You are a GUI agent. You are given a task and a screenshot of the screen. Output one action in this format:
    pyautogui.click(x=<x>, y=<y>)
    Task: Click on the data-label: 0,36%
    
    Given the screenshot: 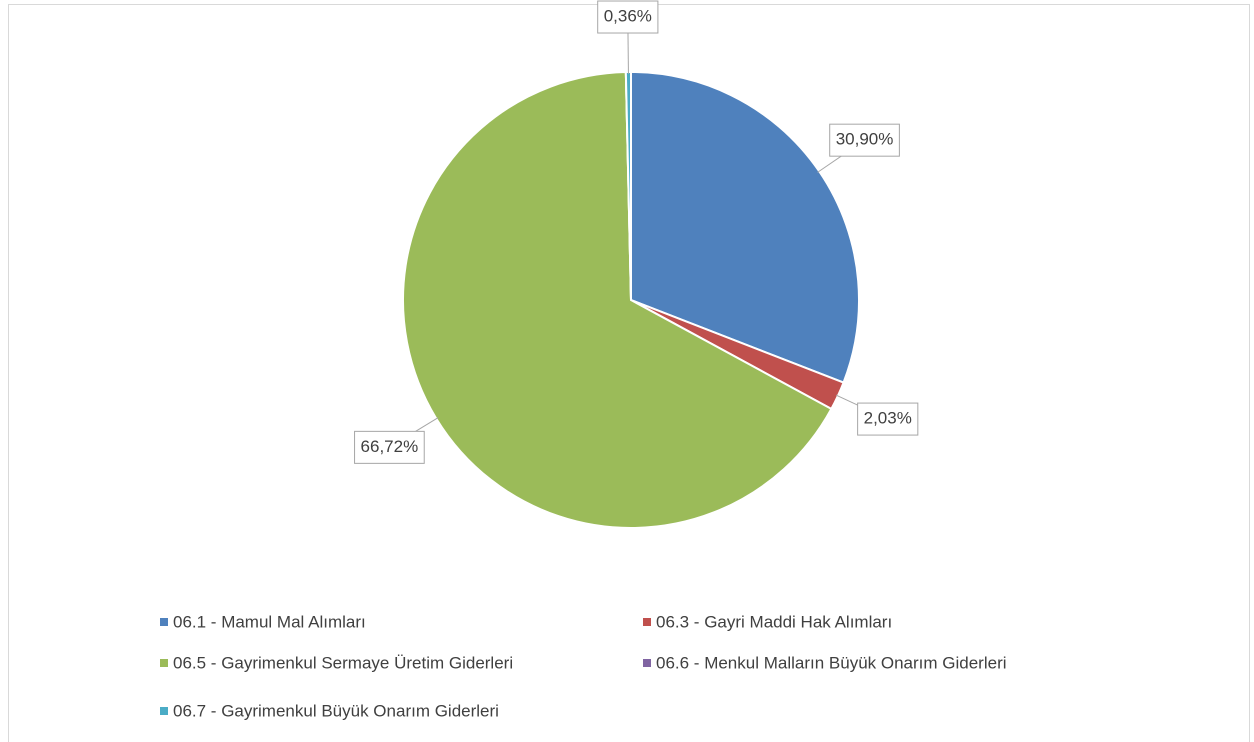 What is the action you would take?
    pyautogui.click(x=628, y=16)
    